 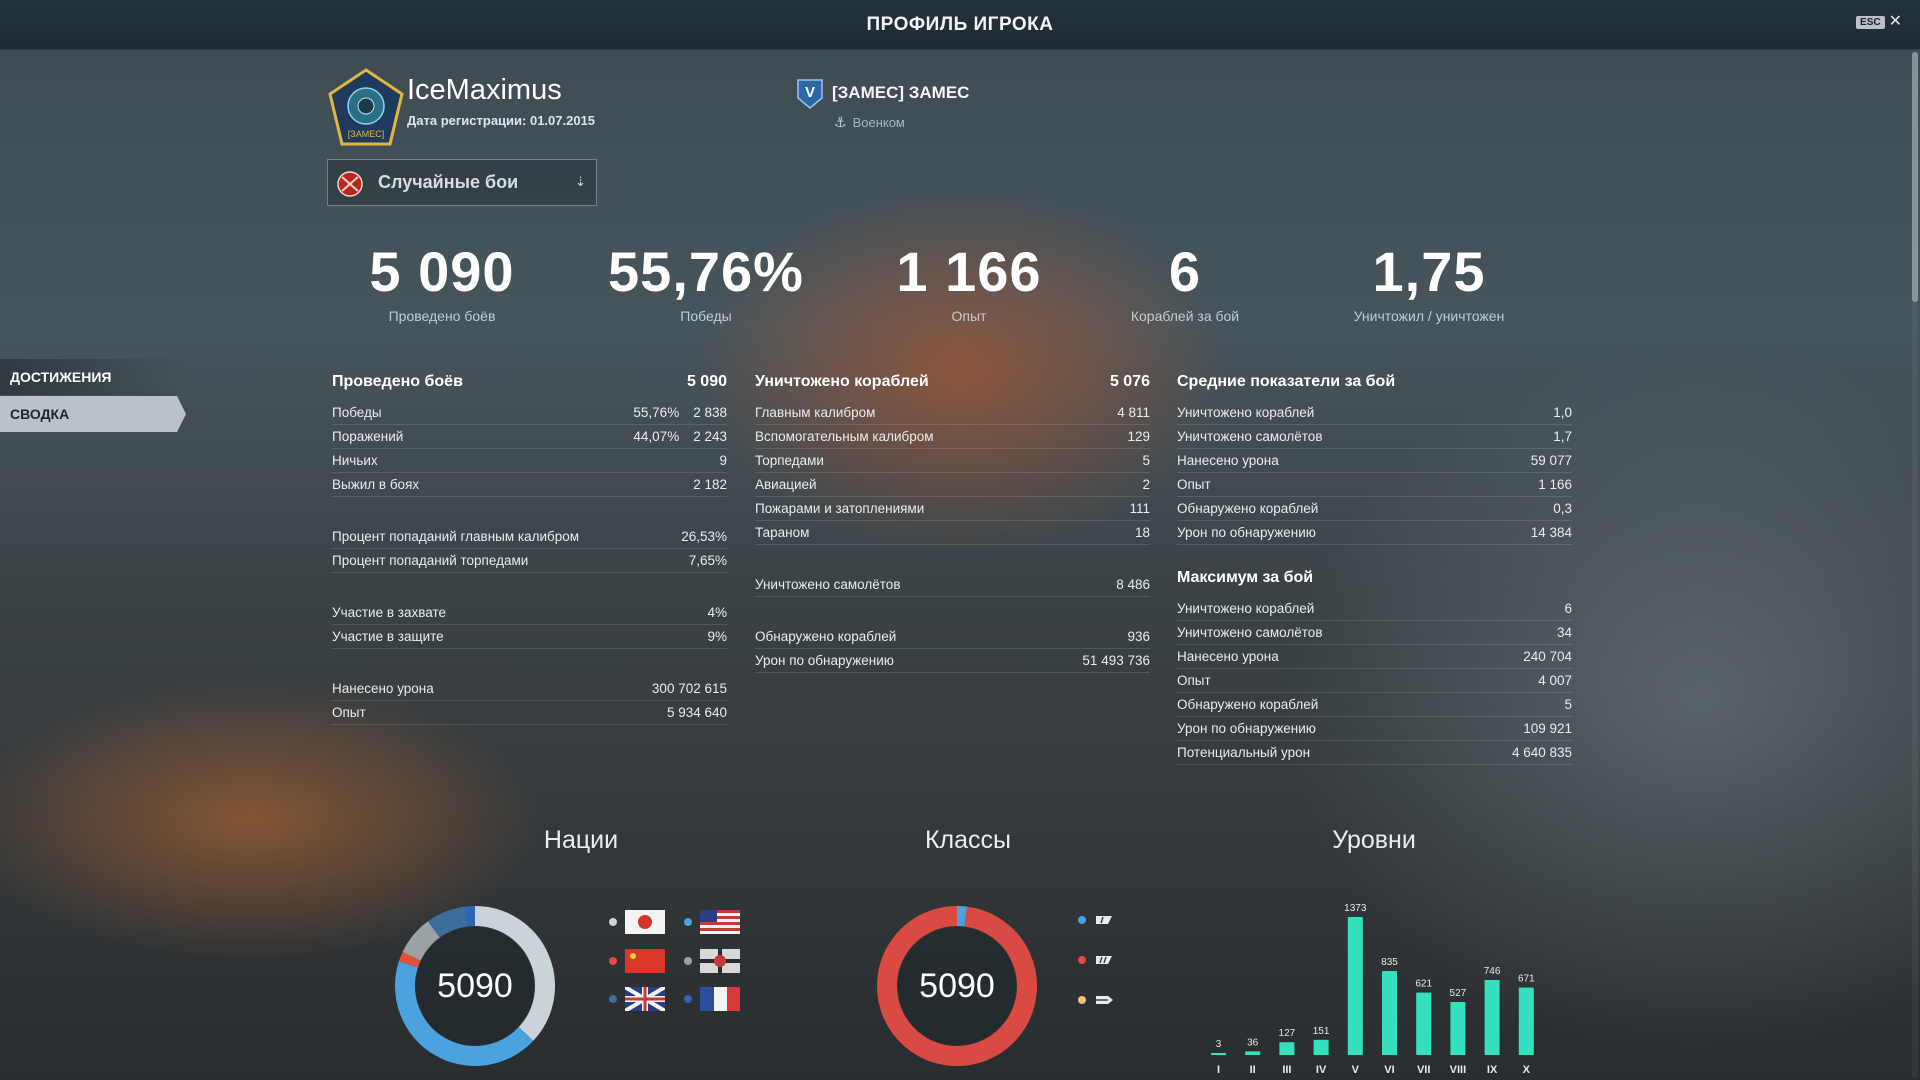 I want to click on tier-bar-I, so click(x=1218, y=1054).